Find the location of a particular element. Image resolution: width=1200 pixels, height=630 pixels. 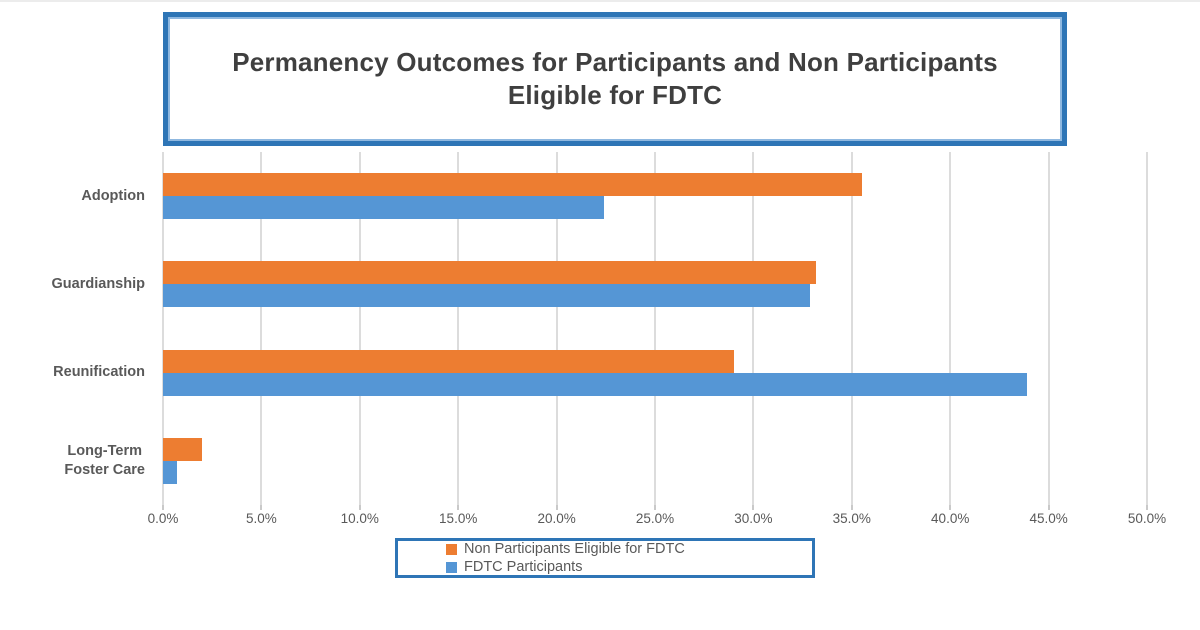

x-tick-label: 25.0% is located at coordinates (655, 518).